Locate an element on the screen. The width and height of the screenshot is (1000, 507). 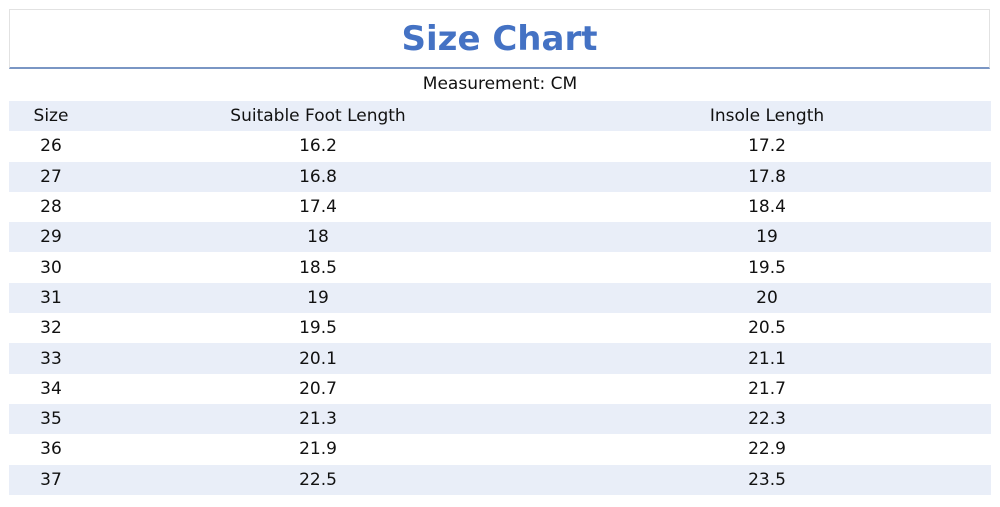
column-header: Size is located at coordinates (51, 116).